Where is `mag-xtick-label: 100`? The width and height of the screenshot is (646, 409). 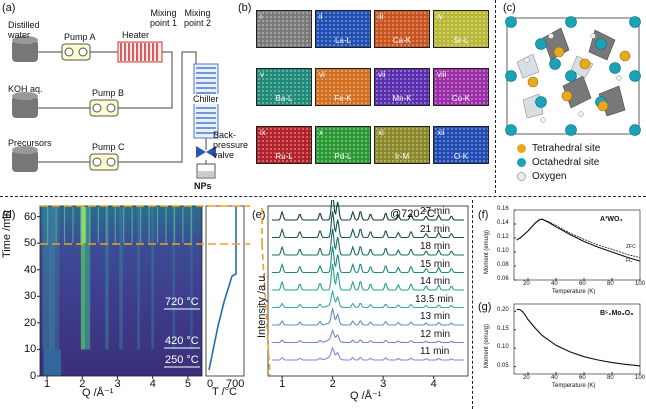 mag-xtick-label: 100 is located at coordinates (640, 378).